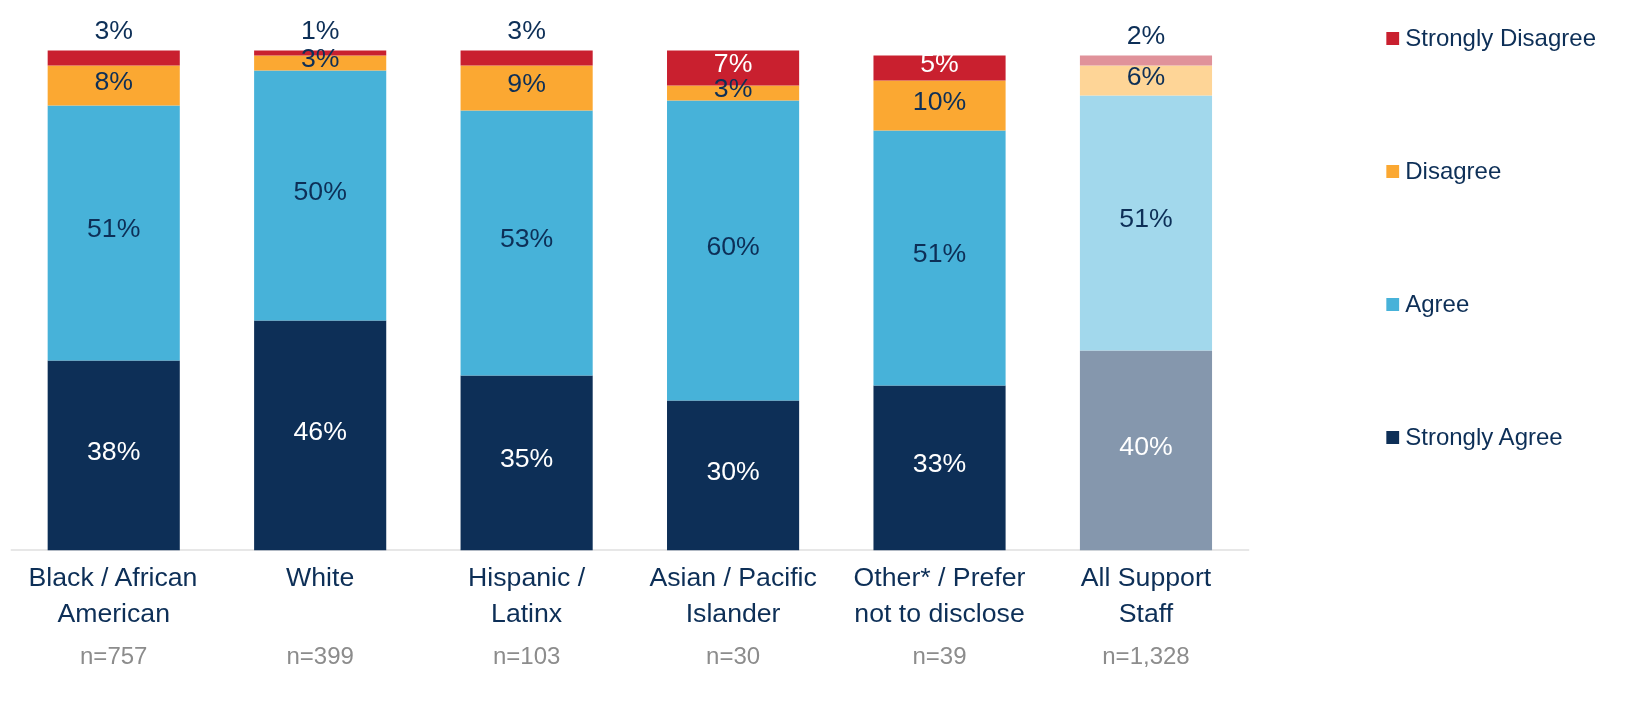 The width and height of the screenshot is (1643, 726). I want to click on data-label: 30%, so click(733, 470).